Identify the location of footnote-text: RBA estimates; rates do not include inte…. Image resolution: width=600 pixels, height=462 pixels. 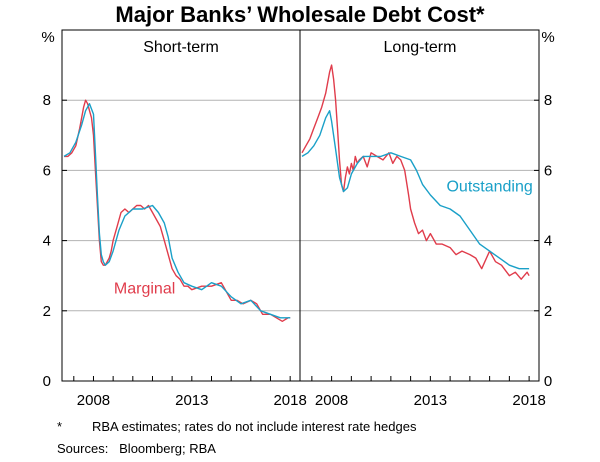
(254, 426).